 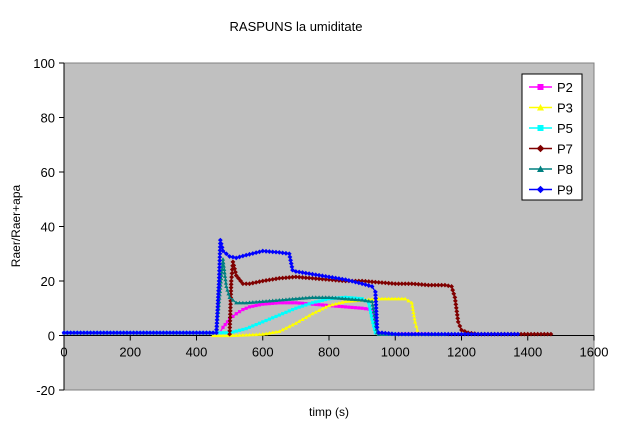 I want to click on x-tick-label: 1200, so click(x=461, y=352).